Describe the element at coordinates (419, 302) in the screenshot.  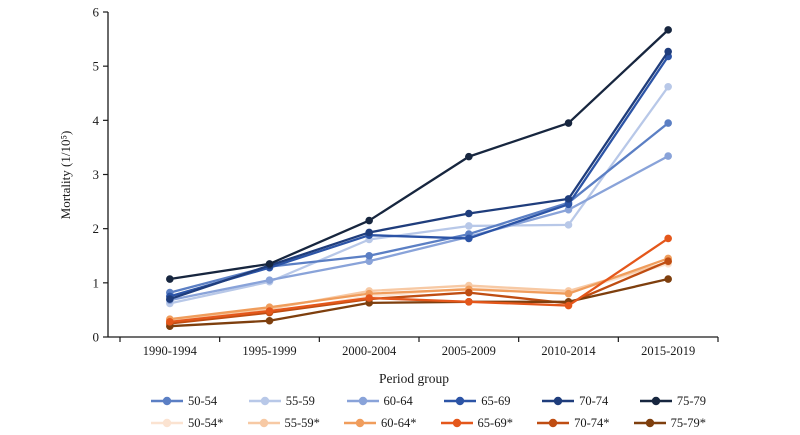
I see `series-line-75-79*` at that location.